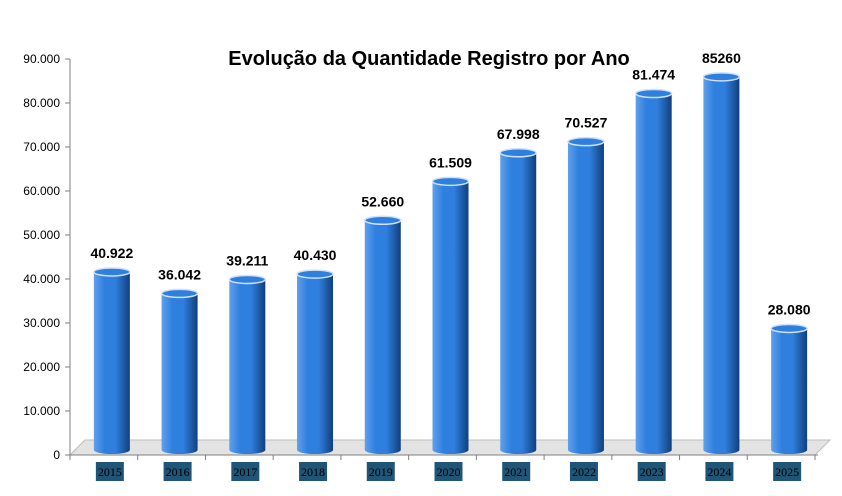  I want to click on x-tick-label: 2019, so click(381, 472).